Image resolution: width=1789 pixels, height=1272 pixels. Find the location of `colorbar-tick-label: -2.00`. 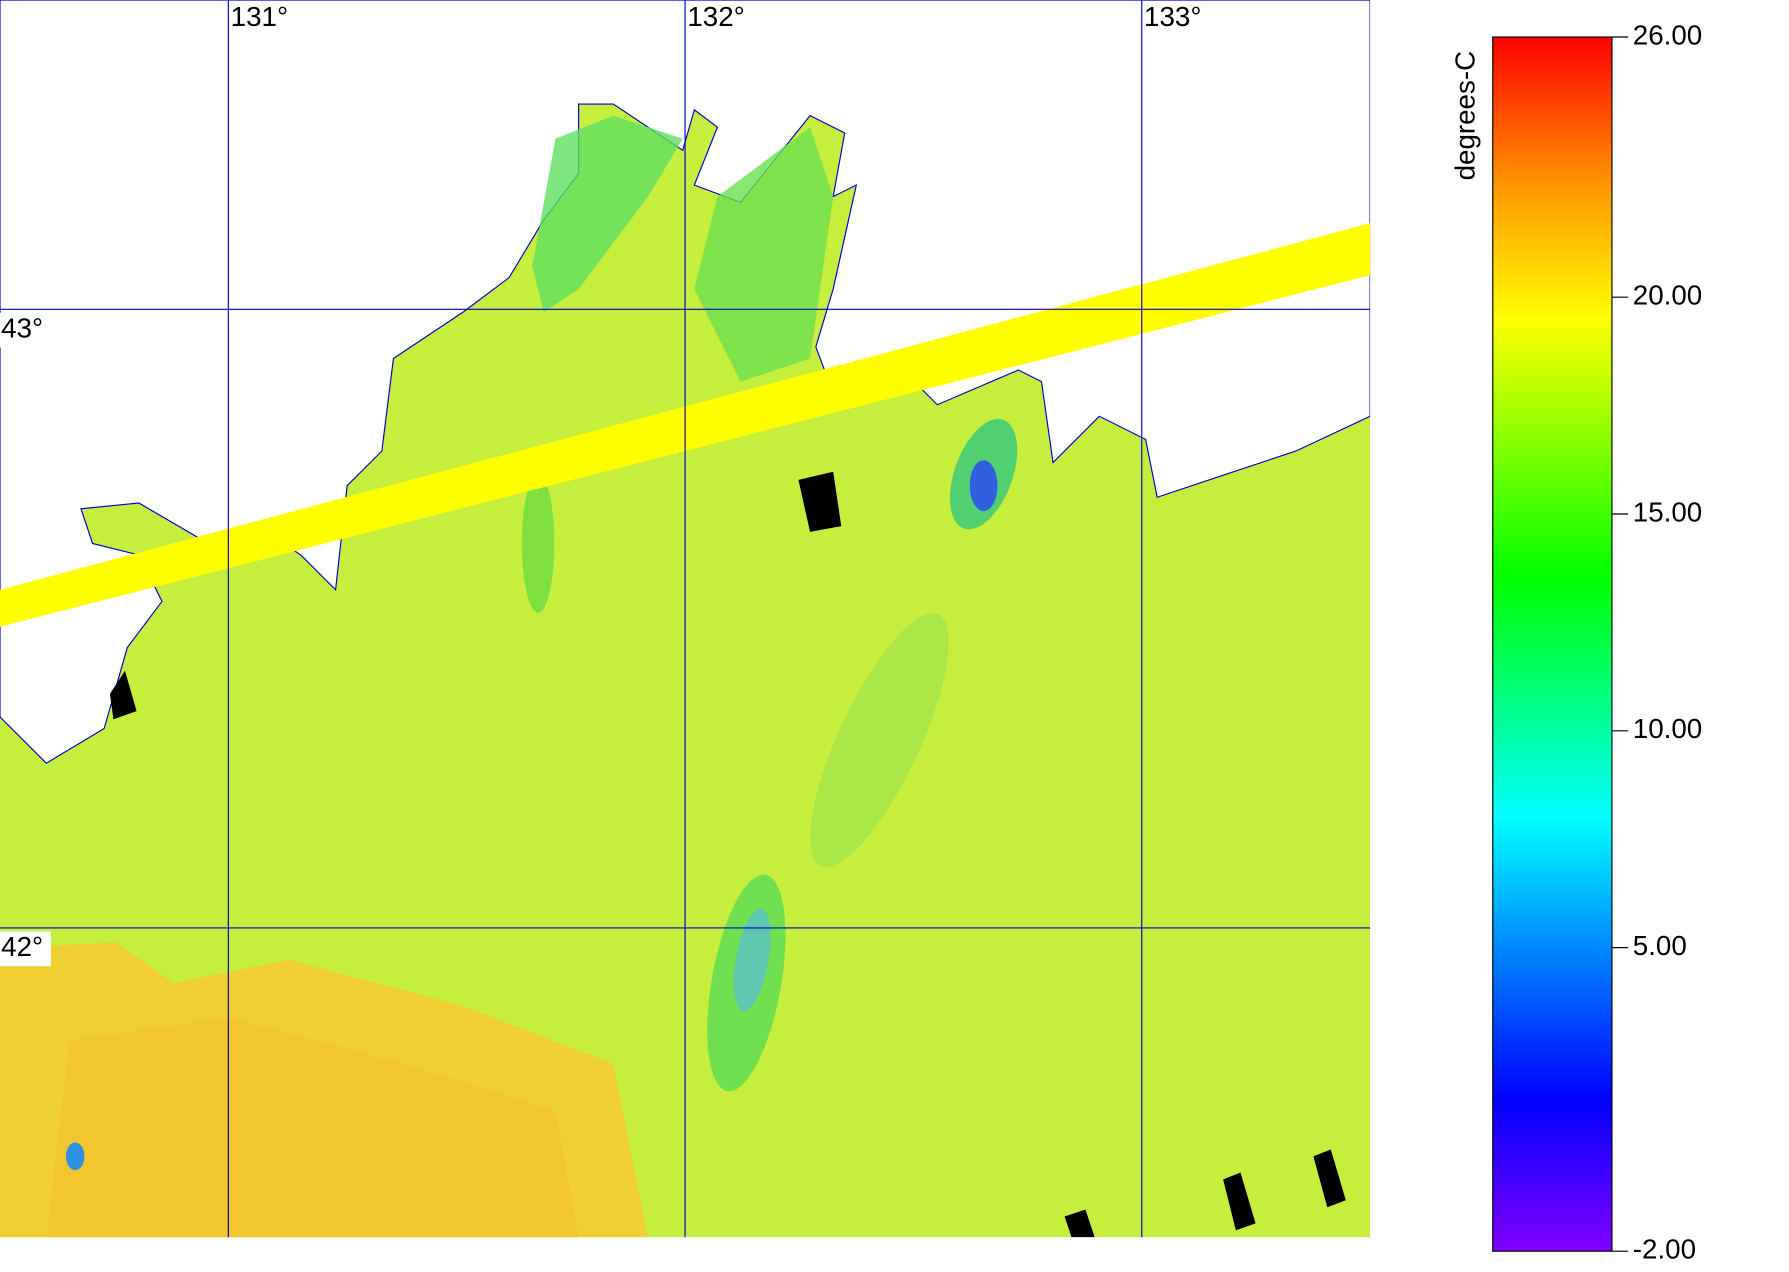

colorbar-tick-label: -2.00 is located at coordinates (1664, 1249).